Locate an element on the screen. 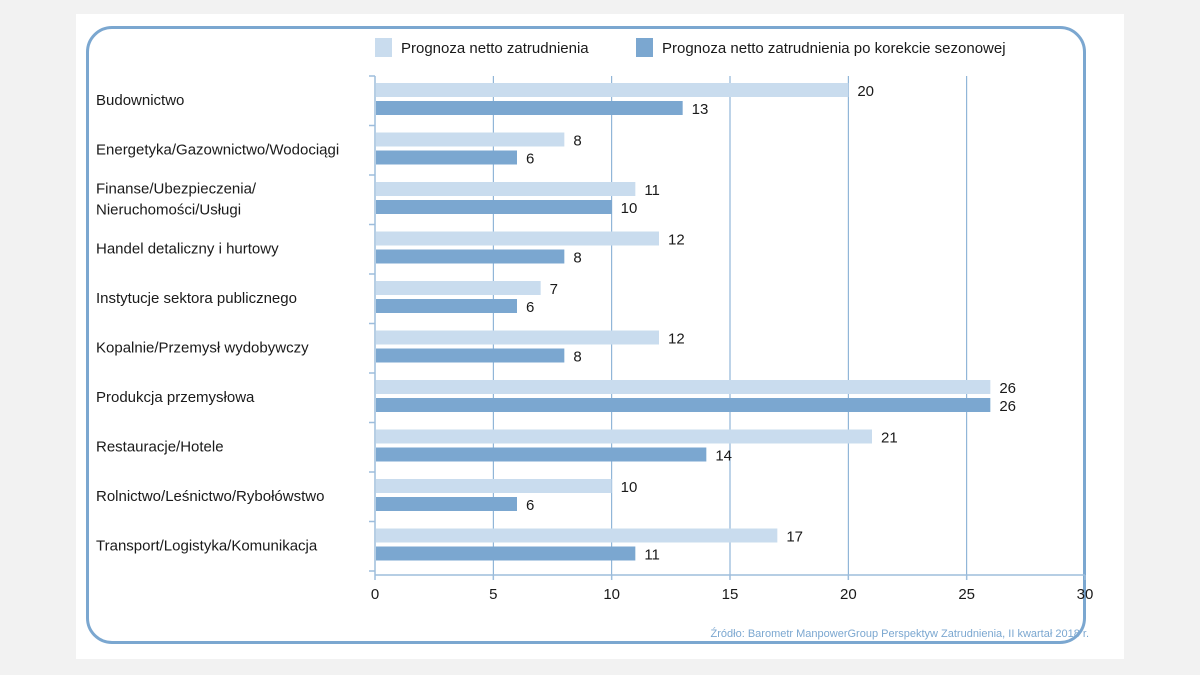  category-label: Energetyka/Gazownictwo/Wodociągi is located at coordinates (217, 150).